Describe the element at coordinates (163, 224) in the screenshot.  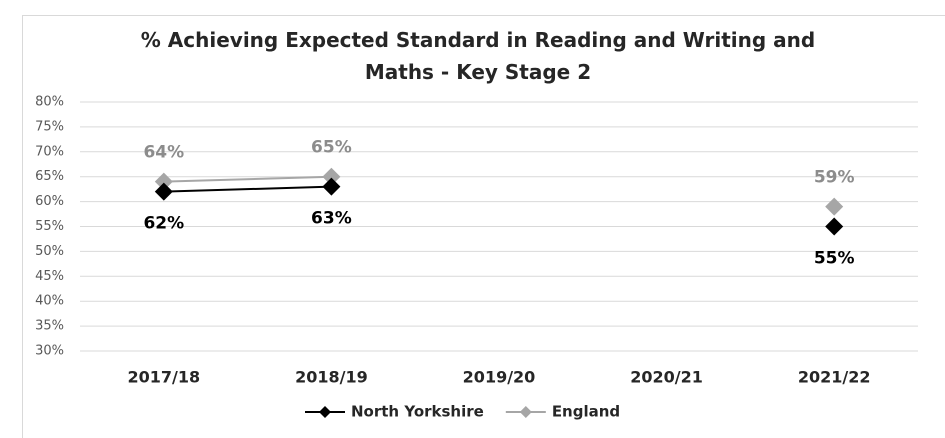
I see `data-label: 62%` at that location.